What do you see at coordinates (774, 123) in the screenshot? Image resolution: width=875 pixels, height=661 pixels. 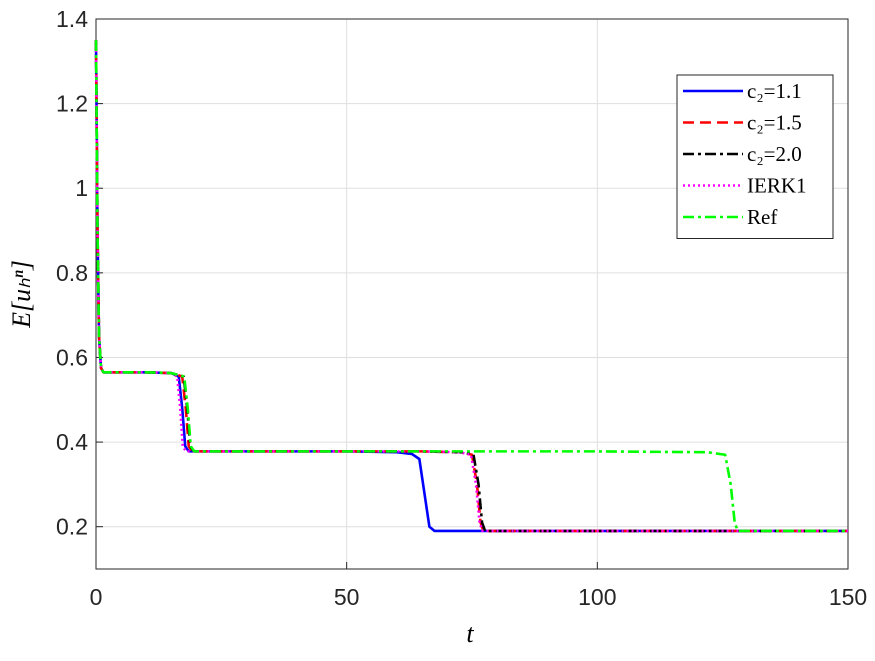 I see `legend-label: c₂=1.5` at bounding box center [774, 123].